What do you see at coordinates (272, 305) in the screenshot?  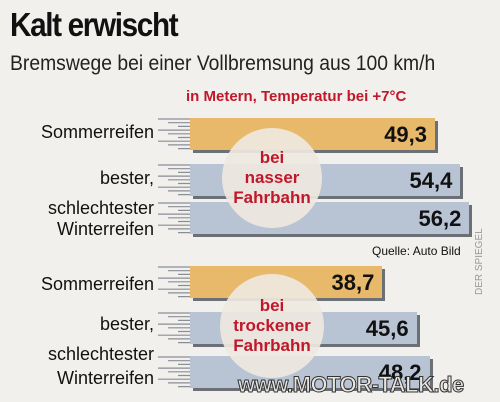 I see `dry-circle-line-1: bei` at bounding box center [272, 305].